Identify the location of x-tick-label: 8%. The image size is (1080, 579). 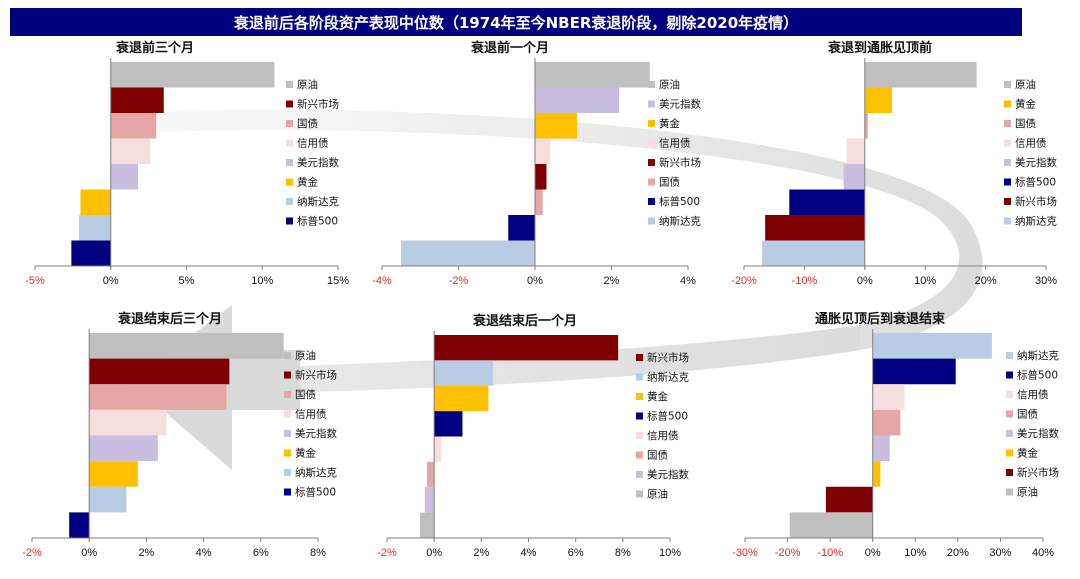
(318, 553).